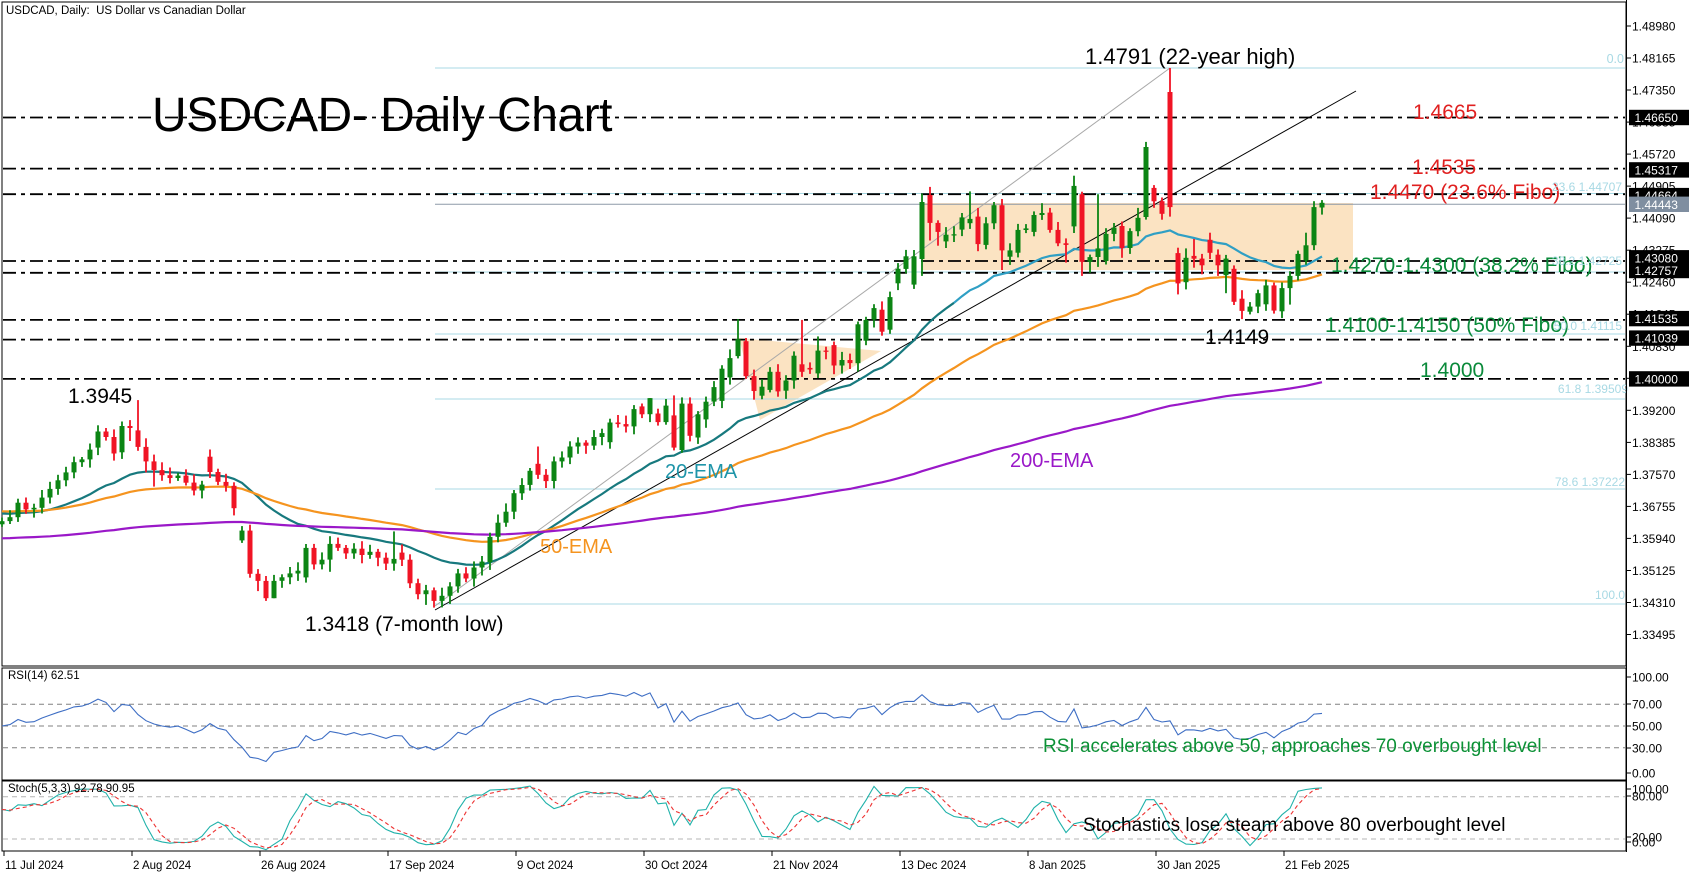 Image resolution: width=1696 pixels, height=877 pixels. I want to click on svg-text: 30 Oct 2024, so click(676, 866).